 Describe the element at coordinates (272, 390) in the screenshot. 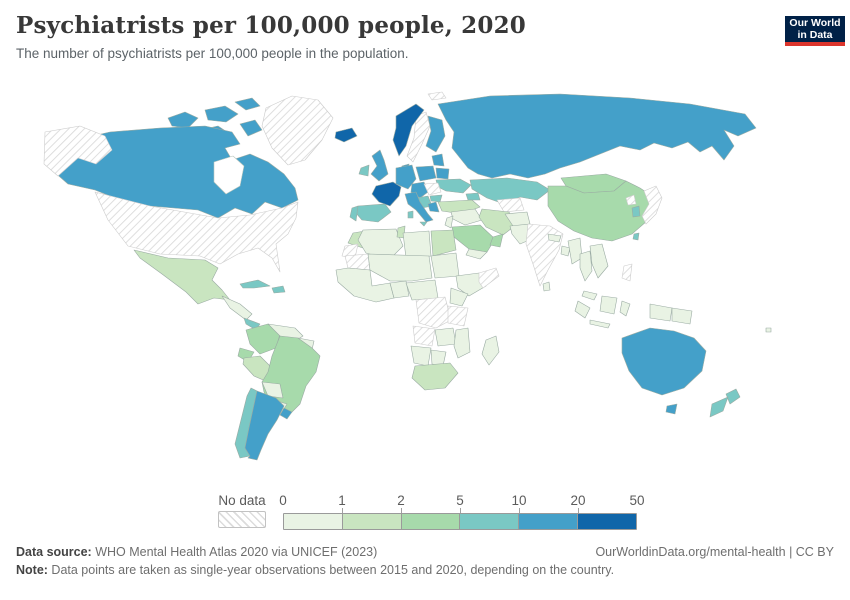

I see `country-bolivia` at that location.